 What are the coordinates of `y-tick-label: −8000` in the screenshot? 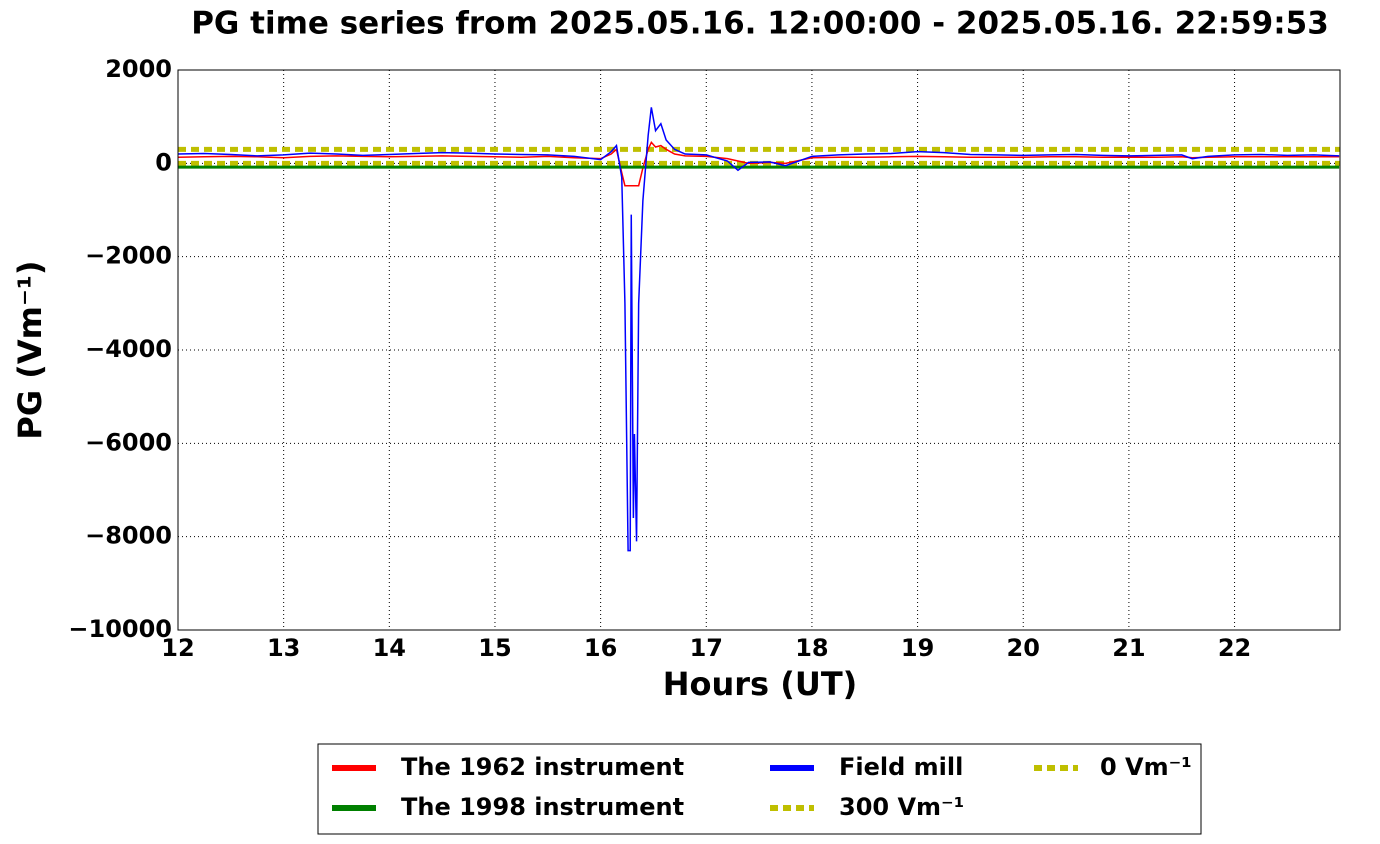 It's located at (128, 536).